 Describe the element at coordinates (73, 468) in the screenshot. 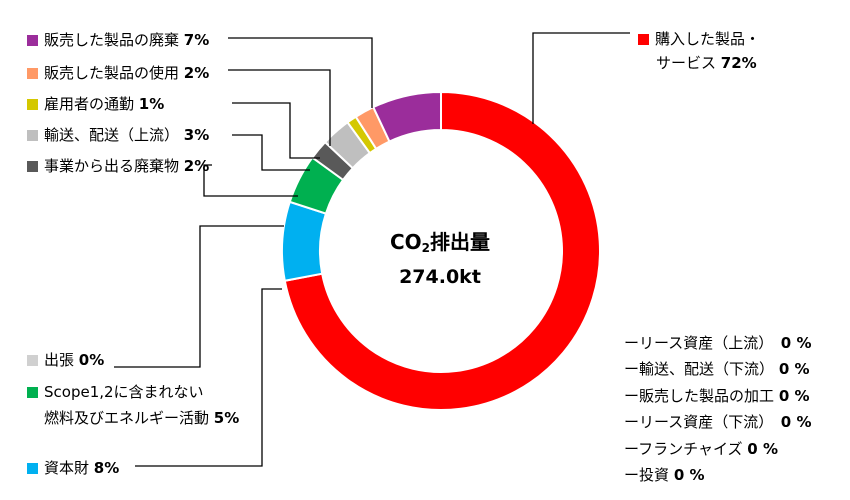

I see `label-capital-goods: 資本財 8%` at that location.